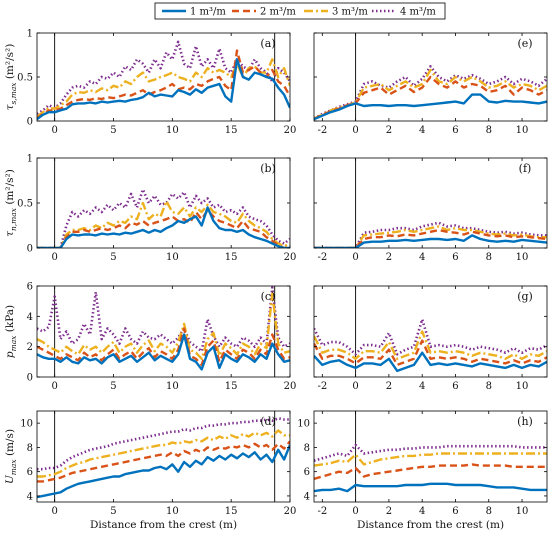 This screenshot has height=537, width=550. I want to click on legend: 1 m³/m 2 m³/m 3 m³/m 4 m³/m, so click(300, 11).